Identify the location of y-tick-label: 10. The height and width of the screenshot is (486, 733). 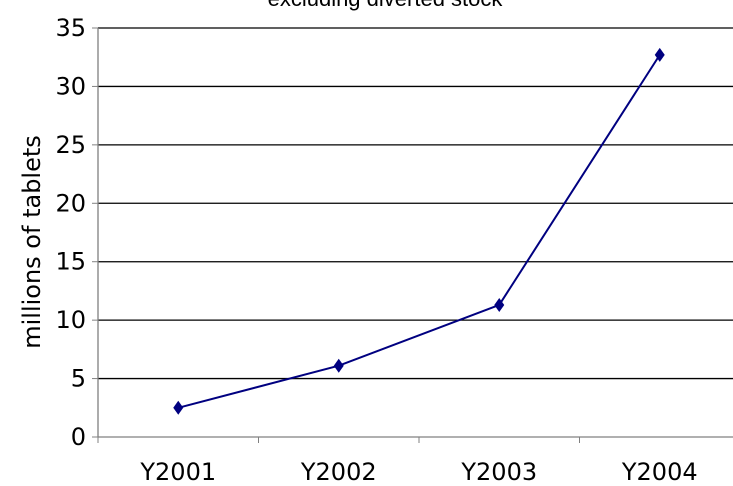
(70, 320).